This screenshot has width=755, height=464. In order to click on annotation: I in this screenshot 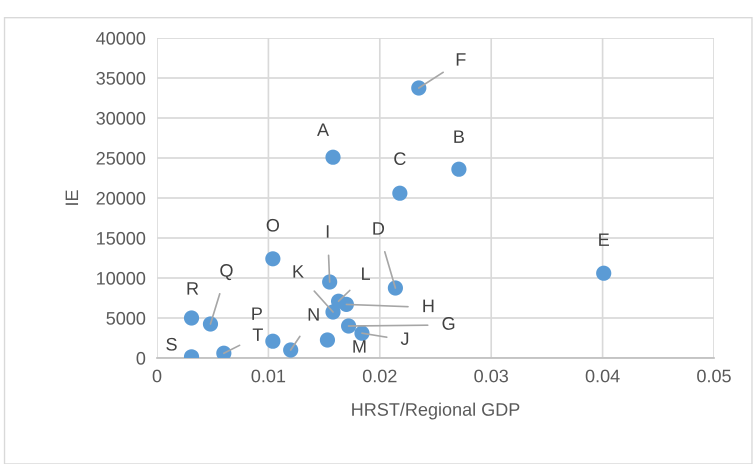, I will do `click(327, 231)`.